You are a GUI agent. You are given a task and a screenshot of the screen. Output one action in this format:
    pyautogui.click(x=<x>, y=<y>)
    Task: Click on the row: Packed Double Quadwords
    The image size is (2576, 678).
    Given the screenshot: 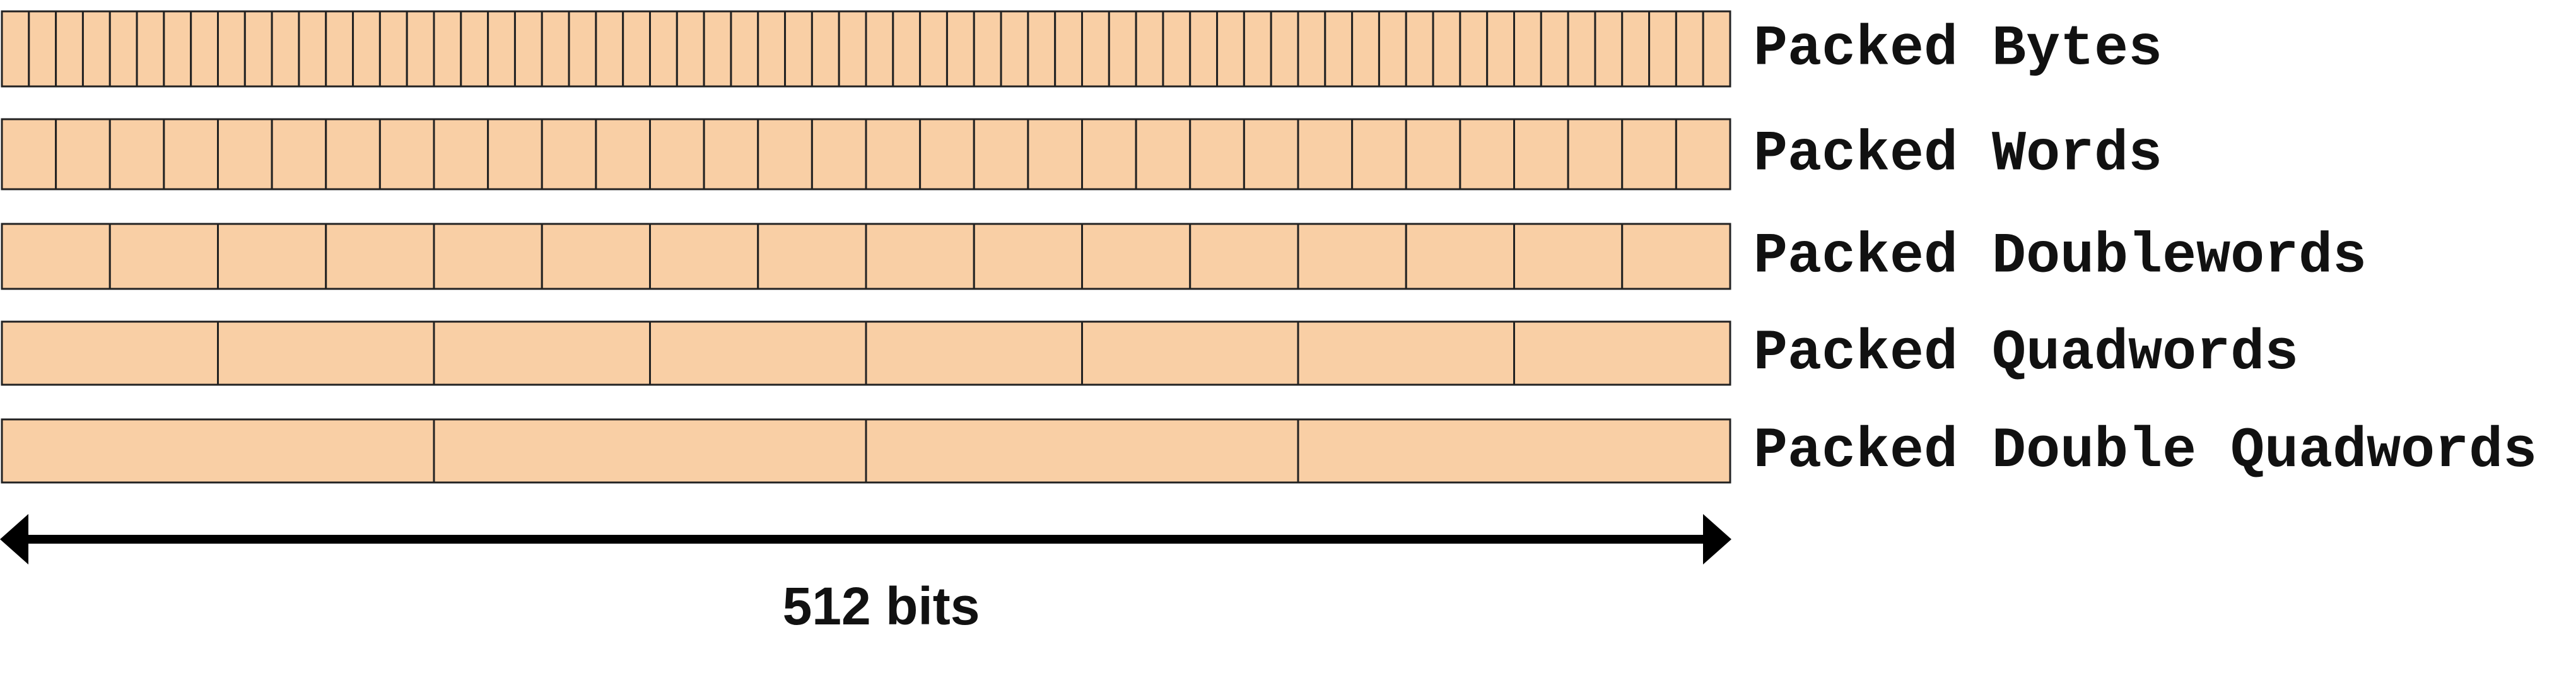 What is the action you would take?
    pyautogui.click(x=1269, y=451)
    